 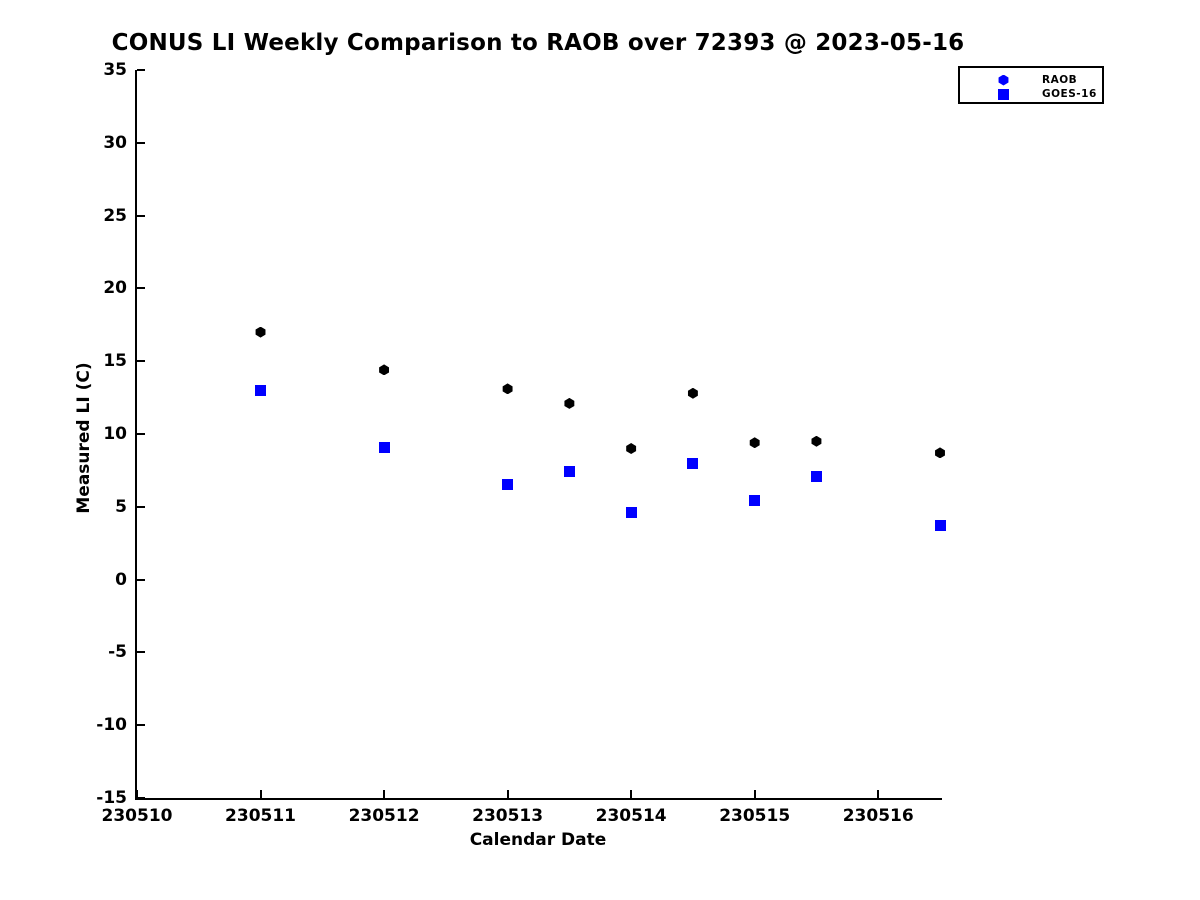 I want to click on legend: RAOB GOES-16, so click(x=1031, y=85).